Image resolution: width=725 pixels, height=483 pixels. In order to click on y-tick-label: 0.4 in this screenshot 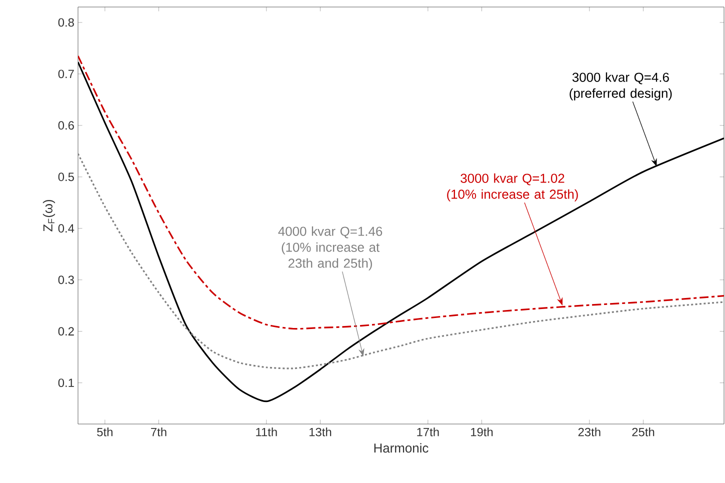, I will do `click(66, 228)`.